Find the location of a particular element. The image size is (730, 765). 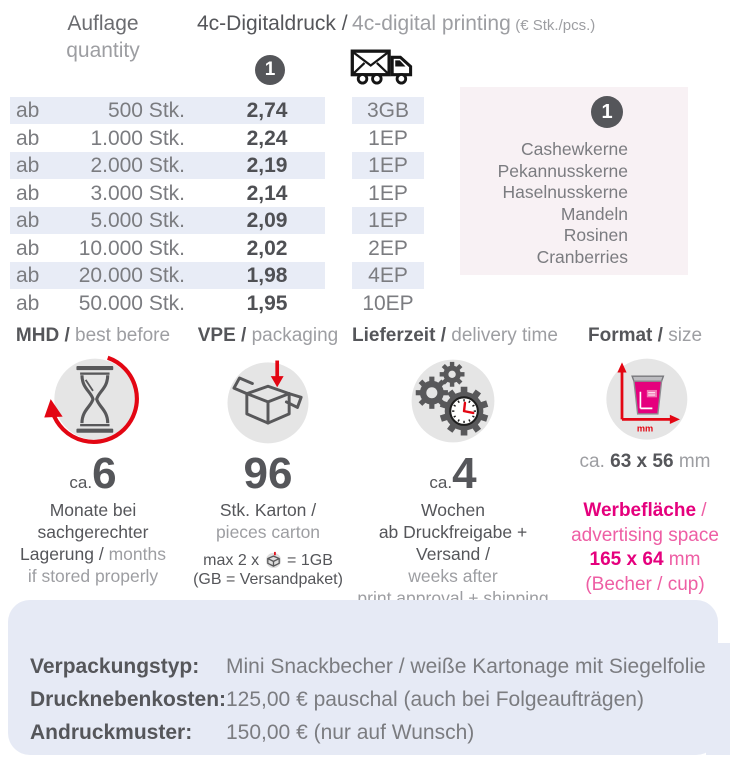

row-price: 1,95 is located at coordinates (267, 303).